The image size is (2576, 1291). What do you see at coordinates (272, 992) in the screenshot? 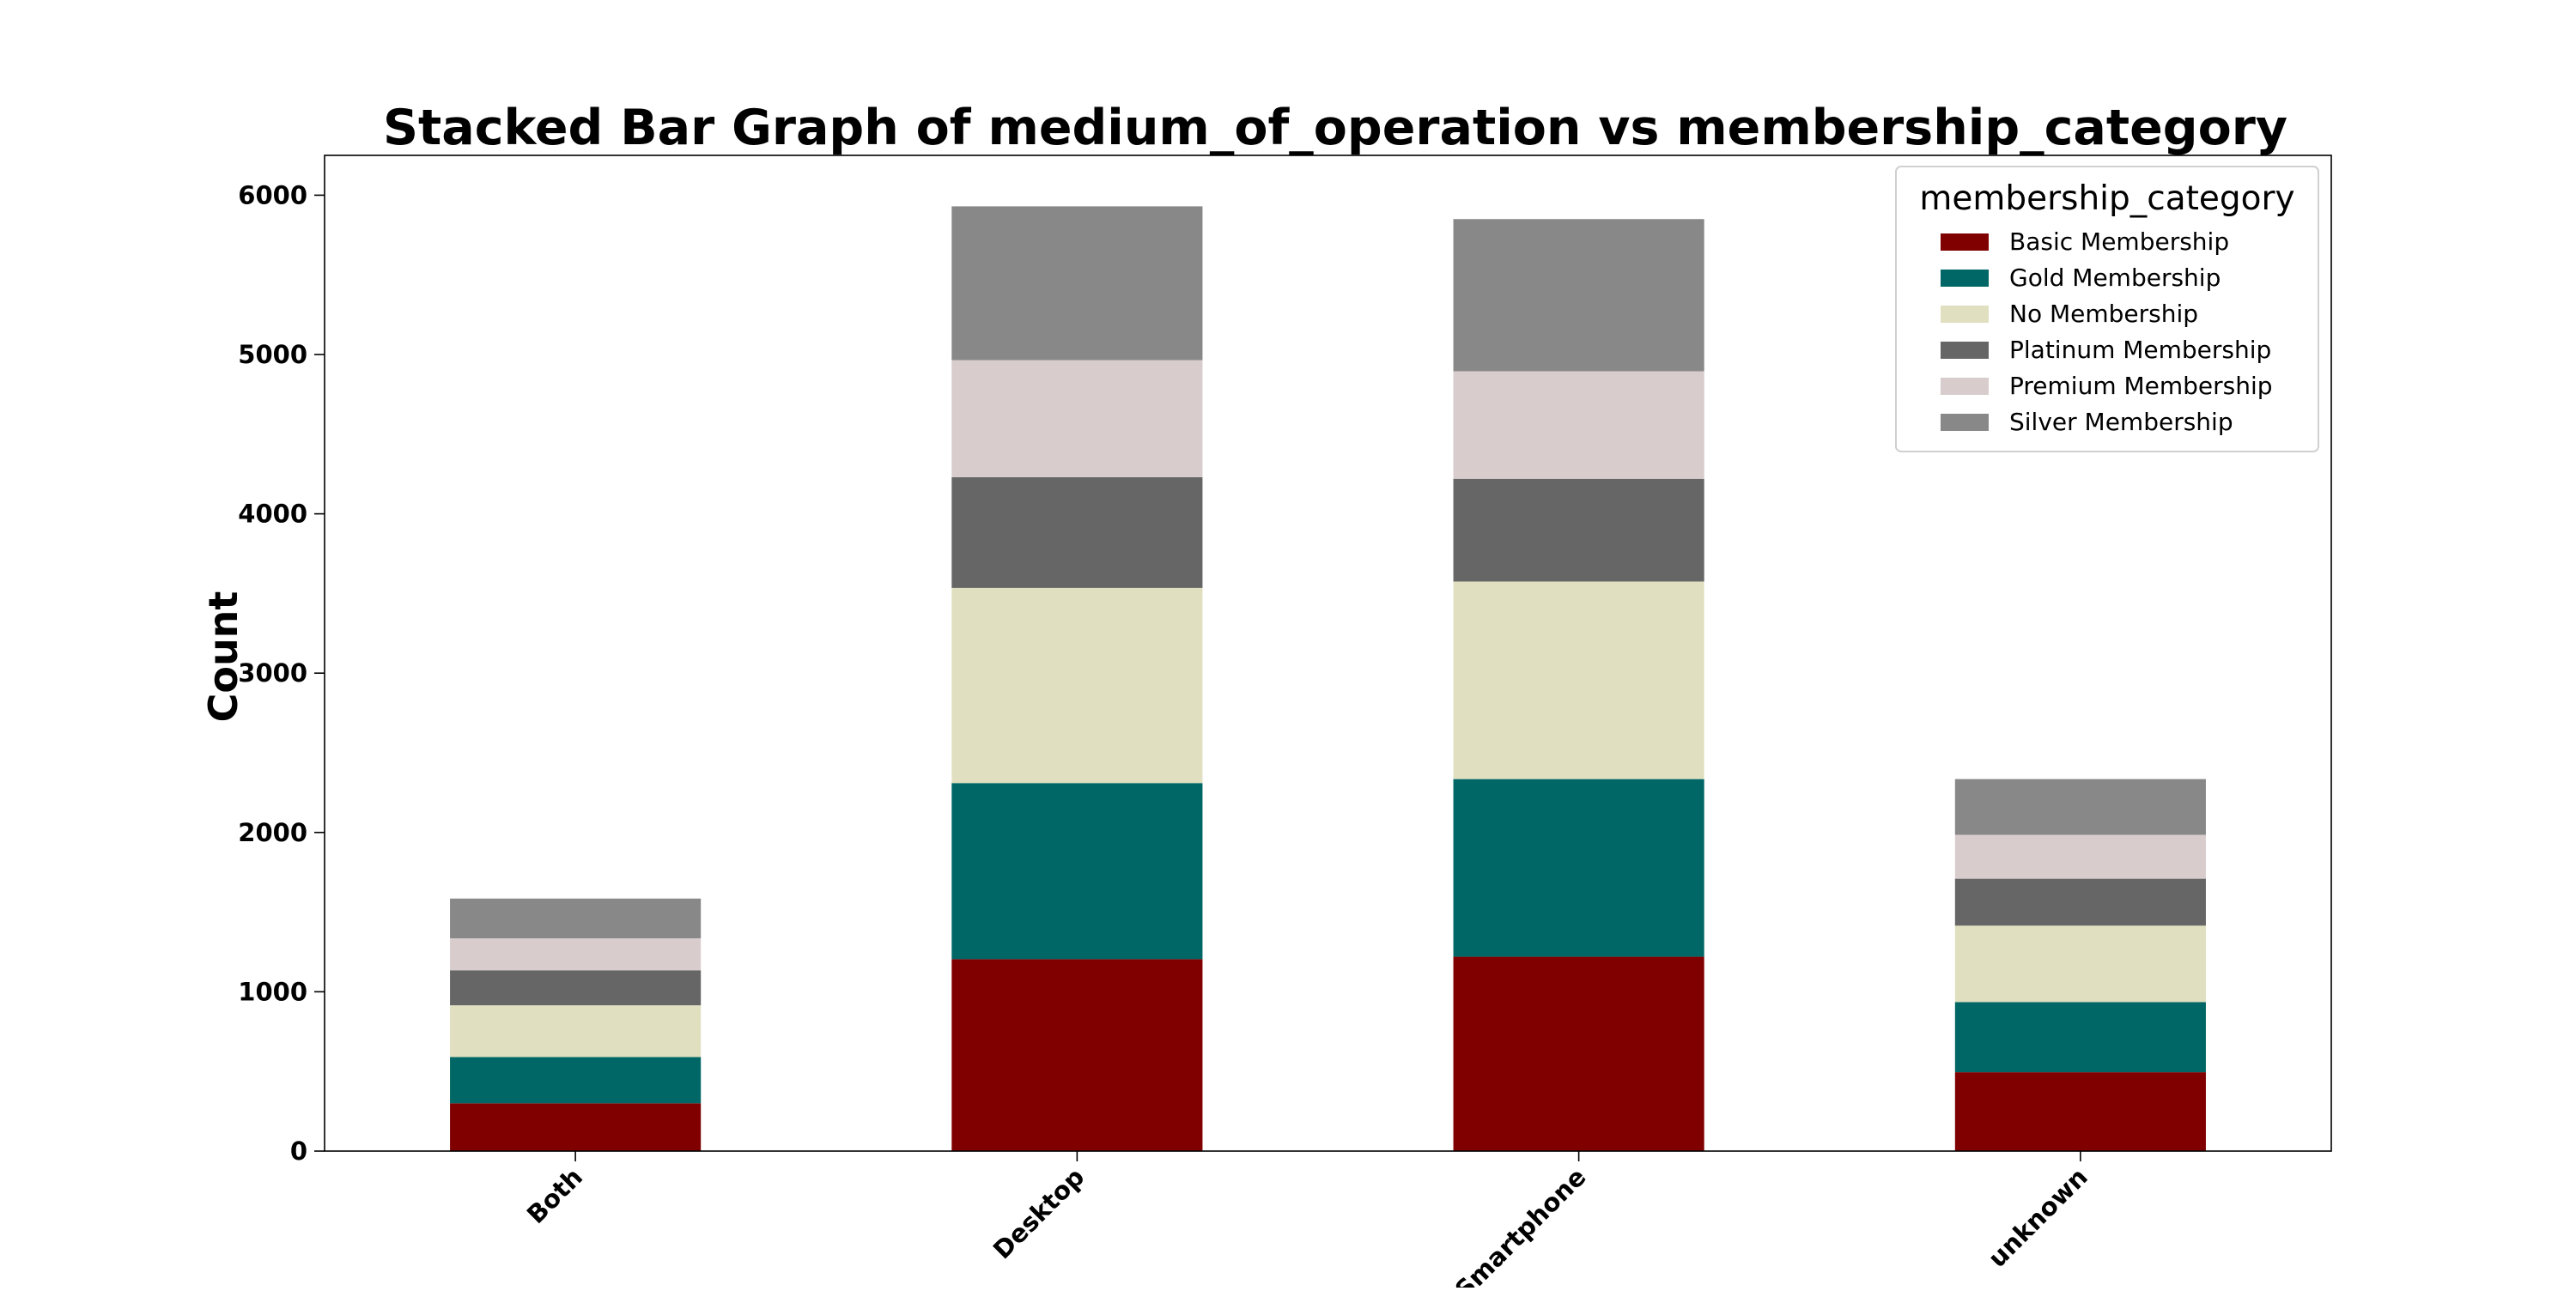
I see `y-tick-label: 1000` at bounding box center [272, 992].